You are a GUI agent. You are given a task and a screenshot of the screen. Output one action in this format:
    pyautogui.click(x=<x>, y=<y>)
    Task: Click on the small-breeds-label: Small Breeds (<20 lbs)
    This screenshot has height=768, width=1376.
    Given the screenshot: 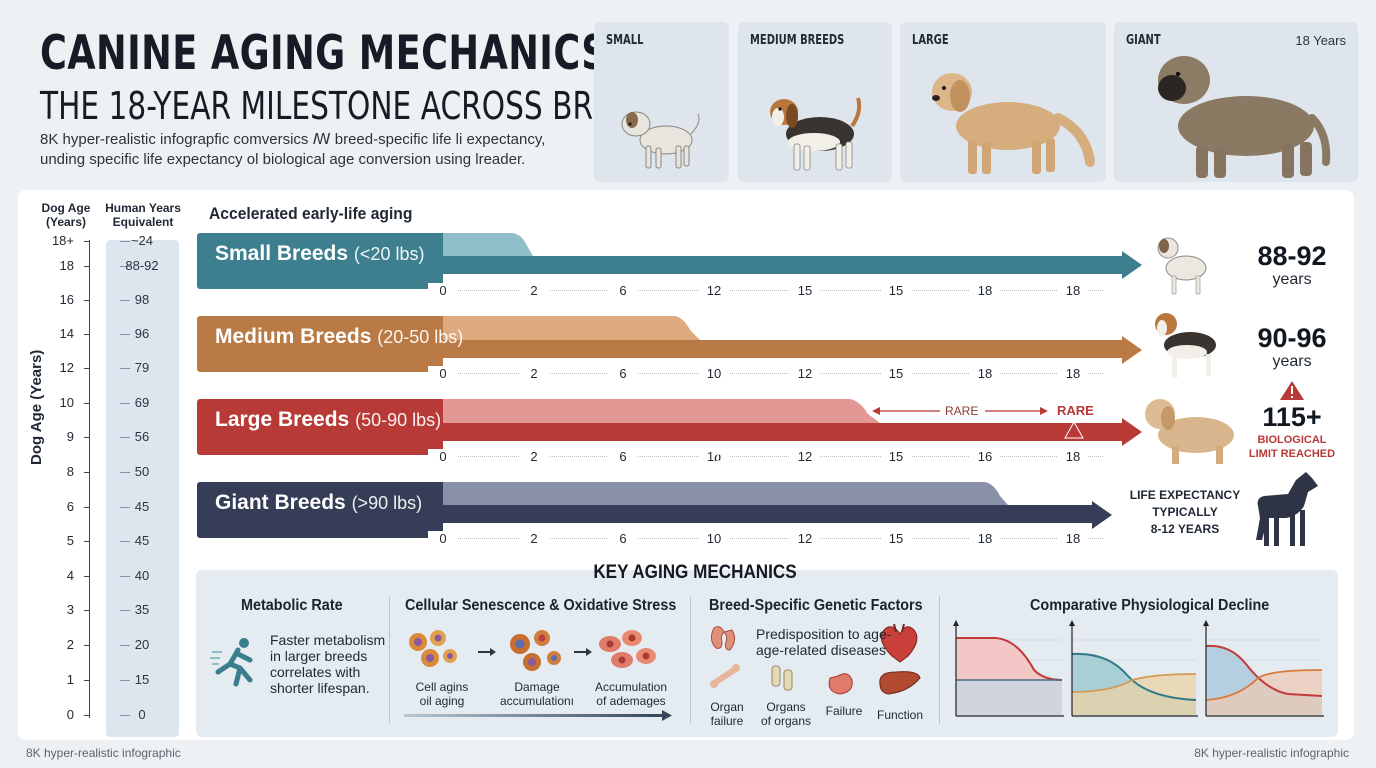 What is the action you would take?
    pyautogui.click(x=320, y=261)
    